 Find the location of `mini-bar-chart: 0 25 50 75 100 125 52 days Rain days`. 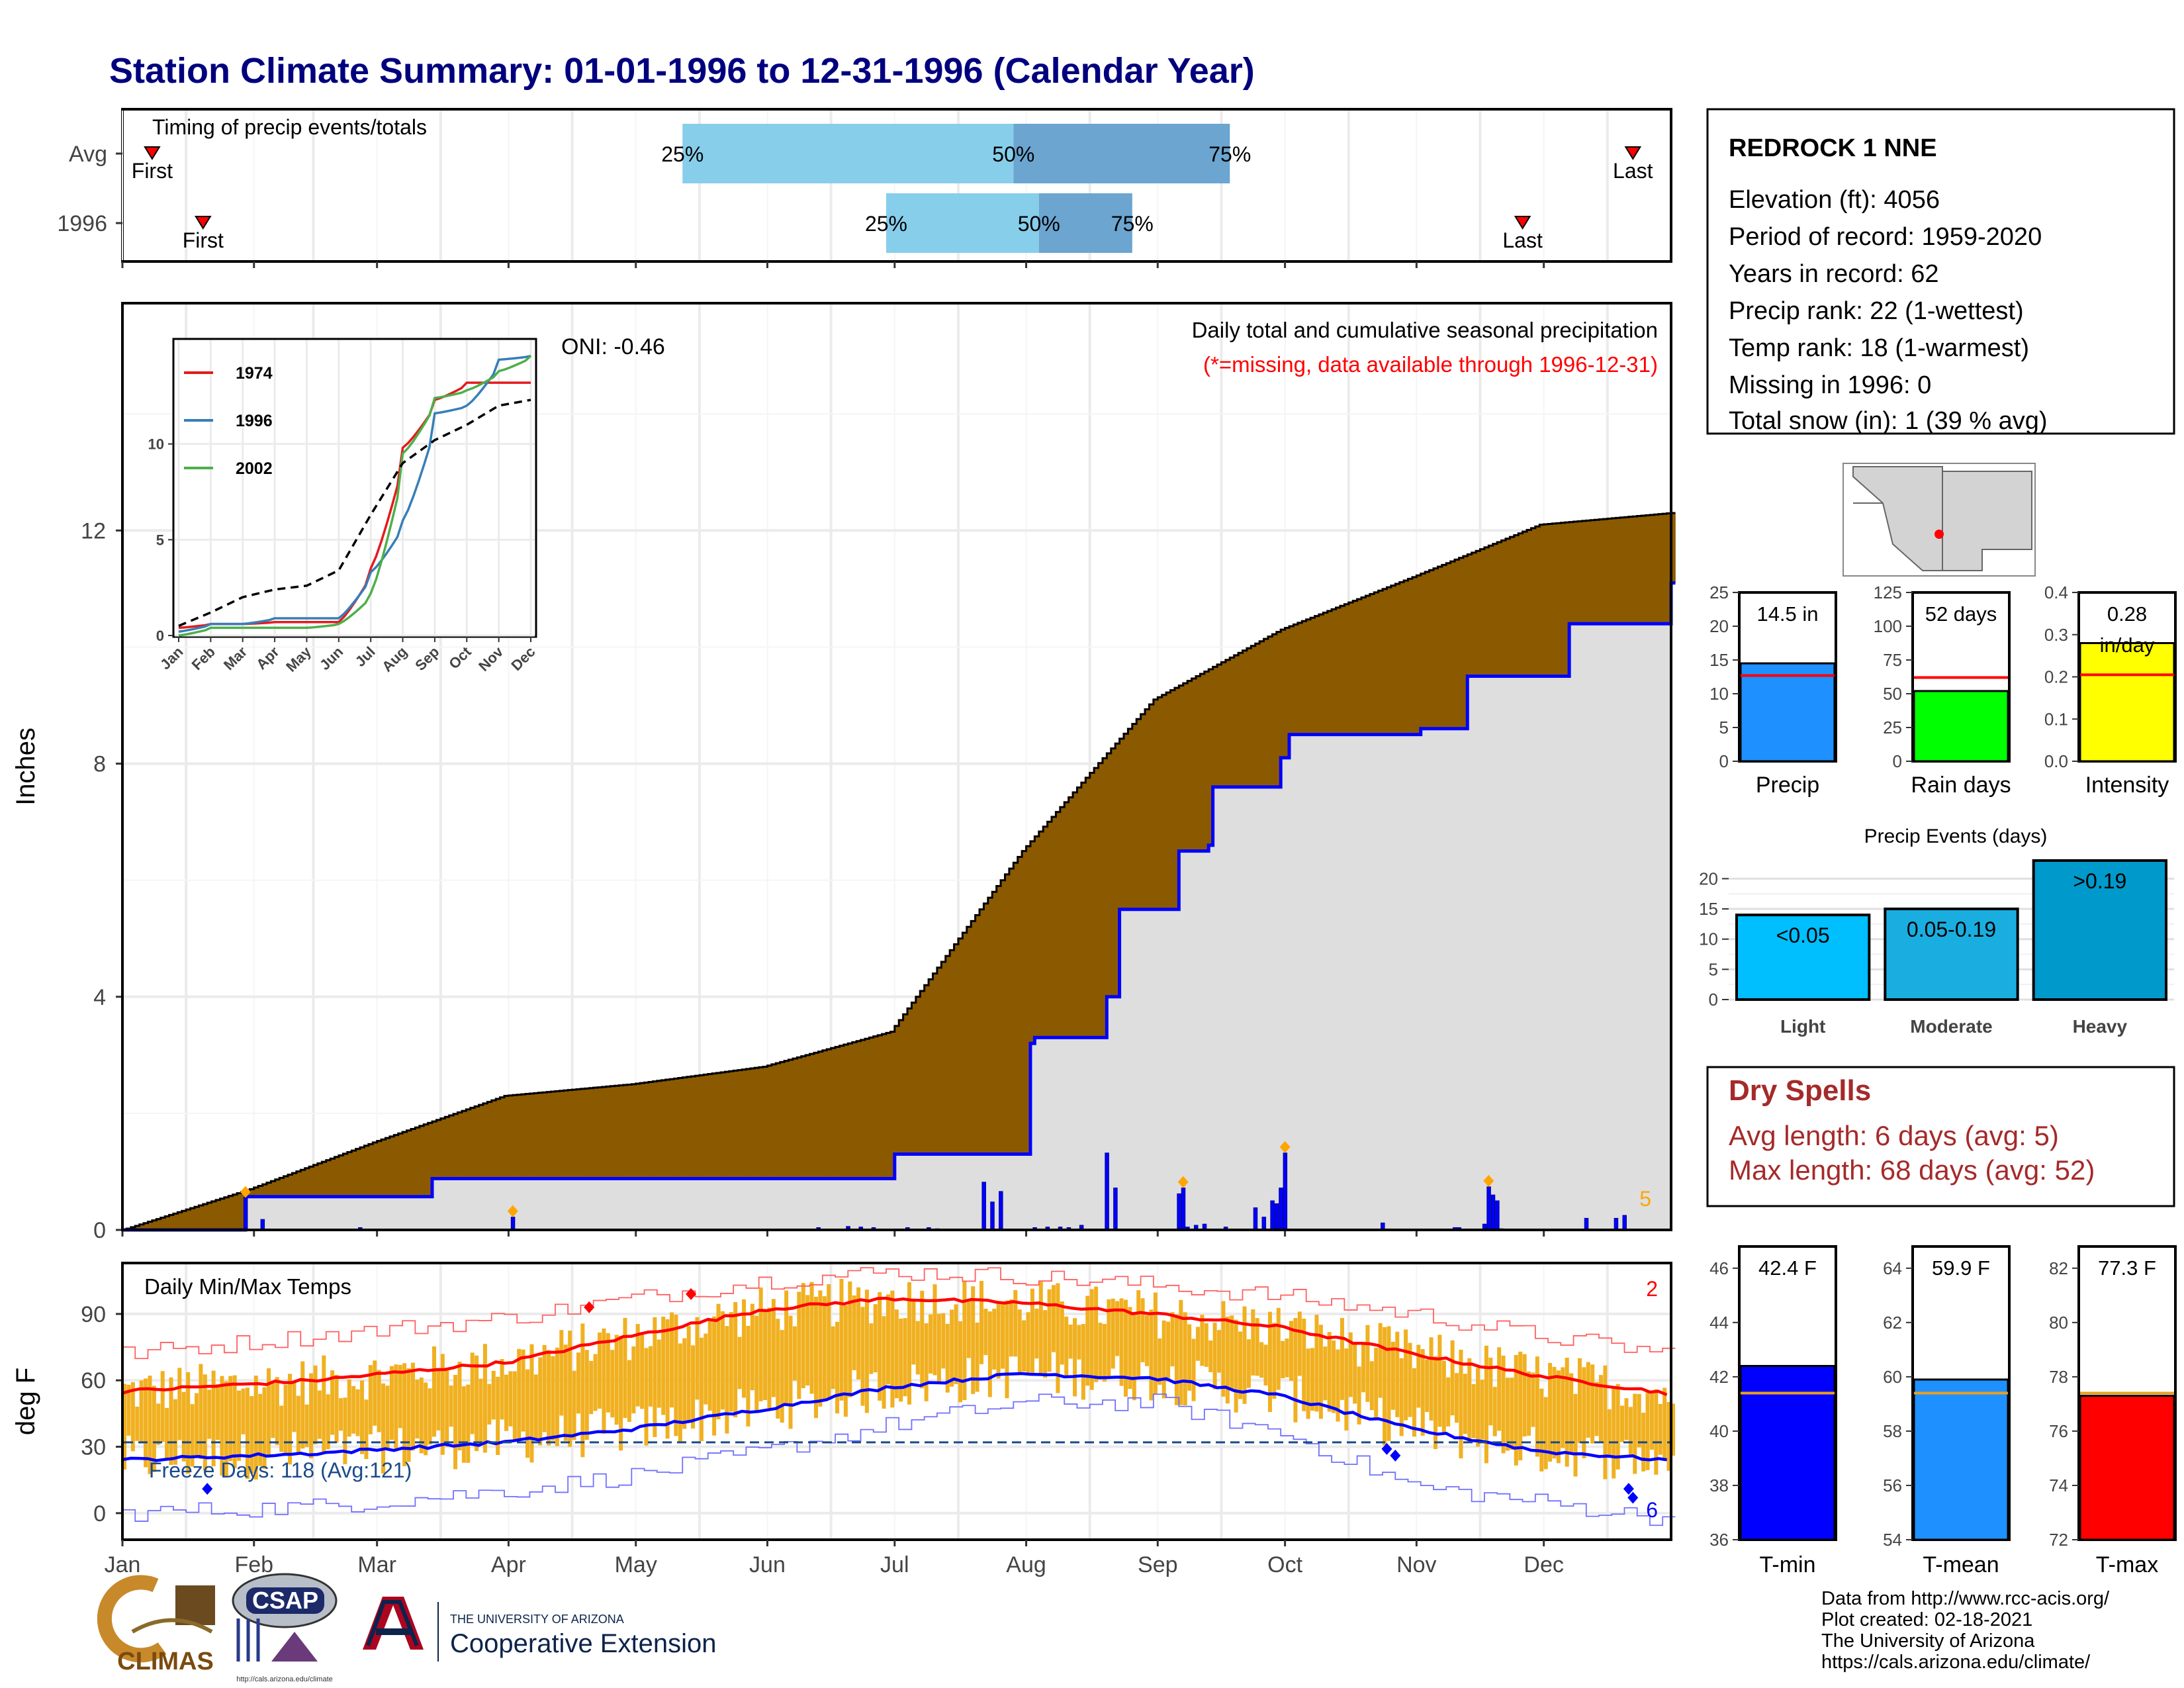

mini-bar-chart: 0 25 50 75 100 125 52 days Rain days is located at coordinates (1942, 690).